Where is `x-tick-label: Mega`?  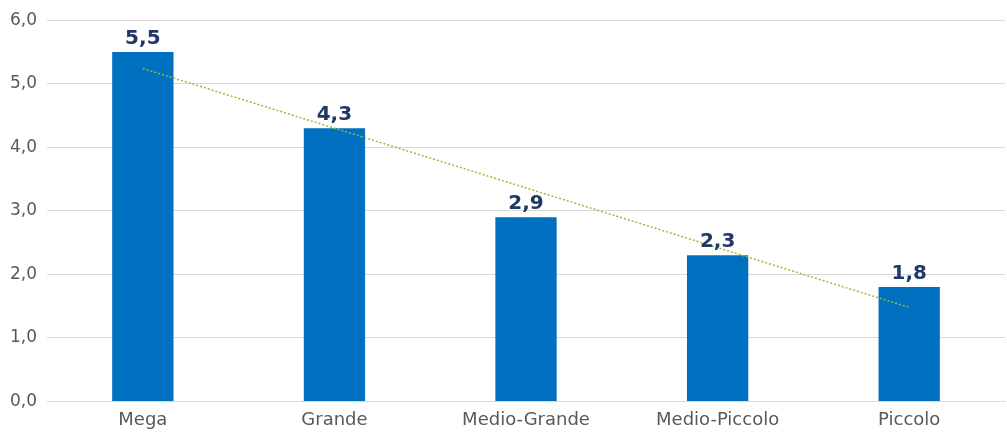
x-tick-label: Mega is located at coordinates (143, 418).